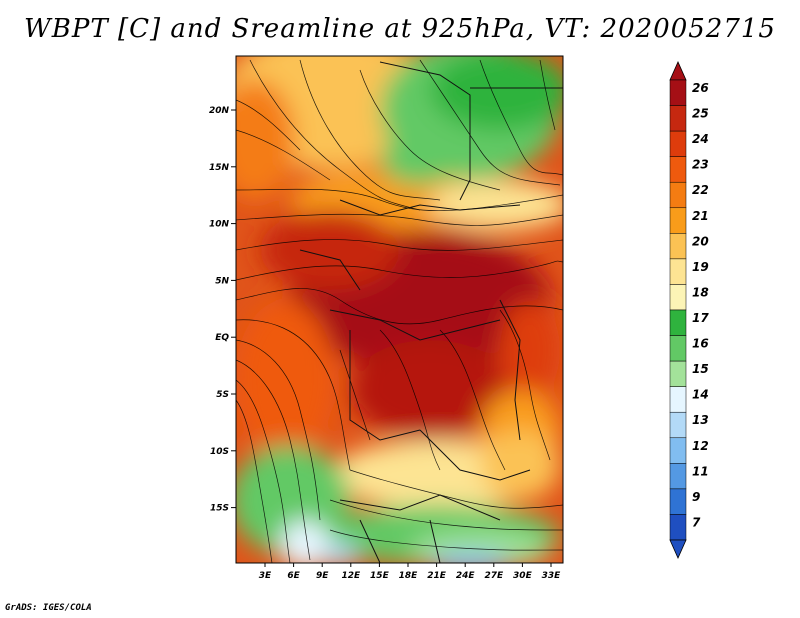 The height and width of the screenshot is (618, 800). Describe the element at coordinates (523, 576) in the screenshot. I see `lon-tick-label: 30E` at that location.